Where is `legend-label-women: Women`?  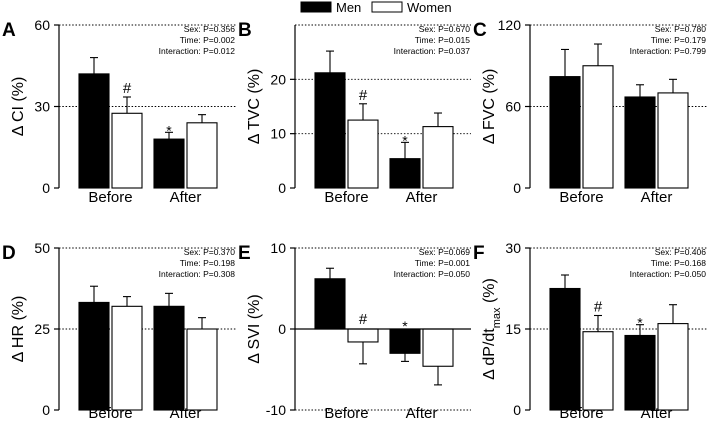
legend-label-women: Women is located at coordinates (429, 7).